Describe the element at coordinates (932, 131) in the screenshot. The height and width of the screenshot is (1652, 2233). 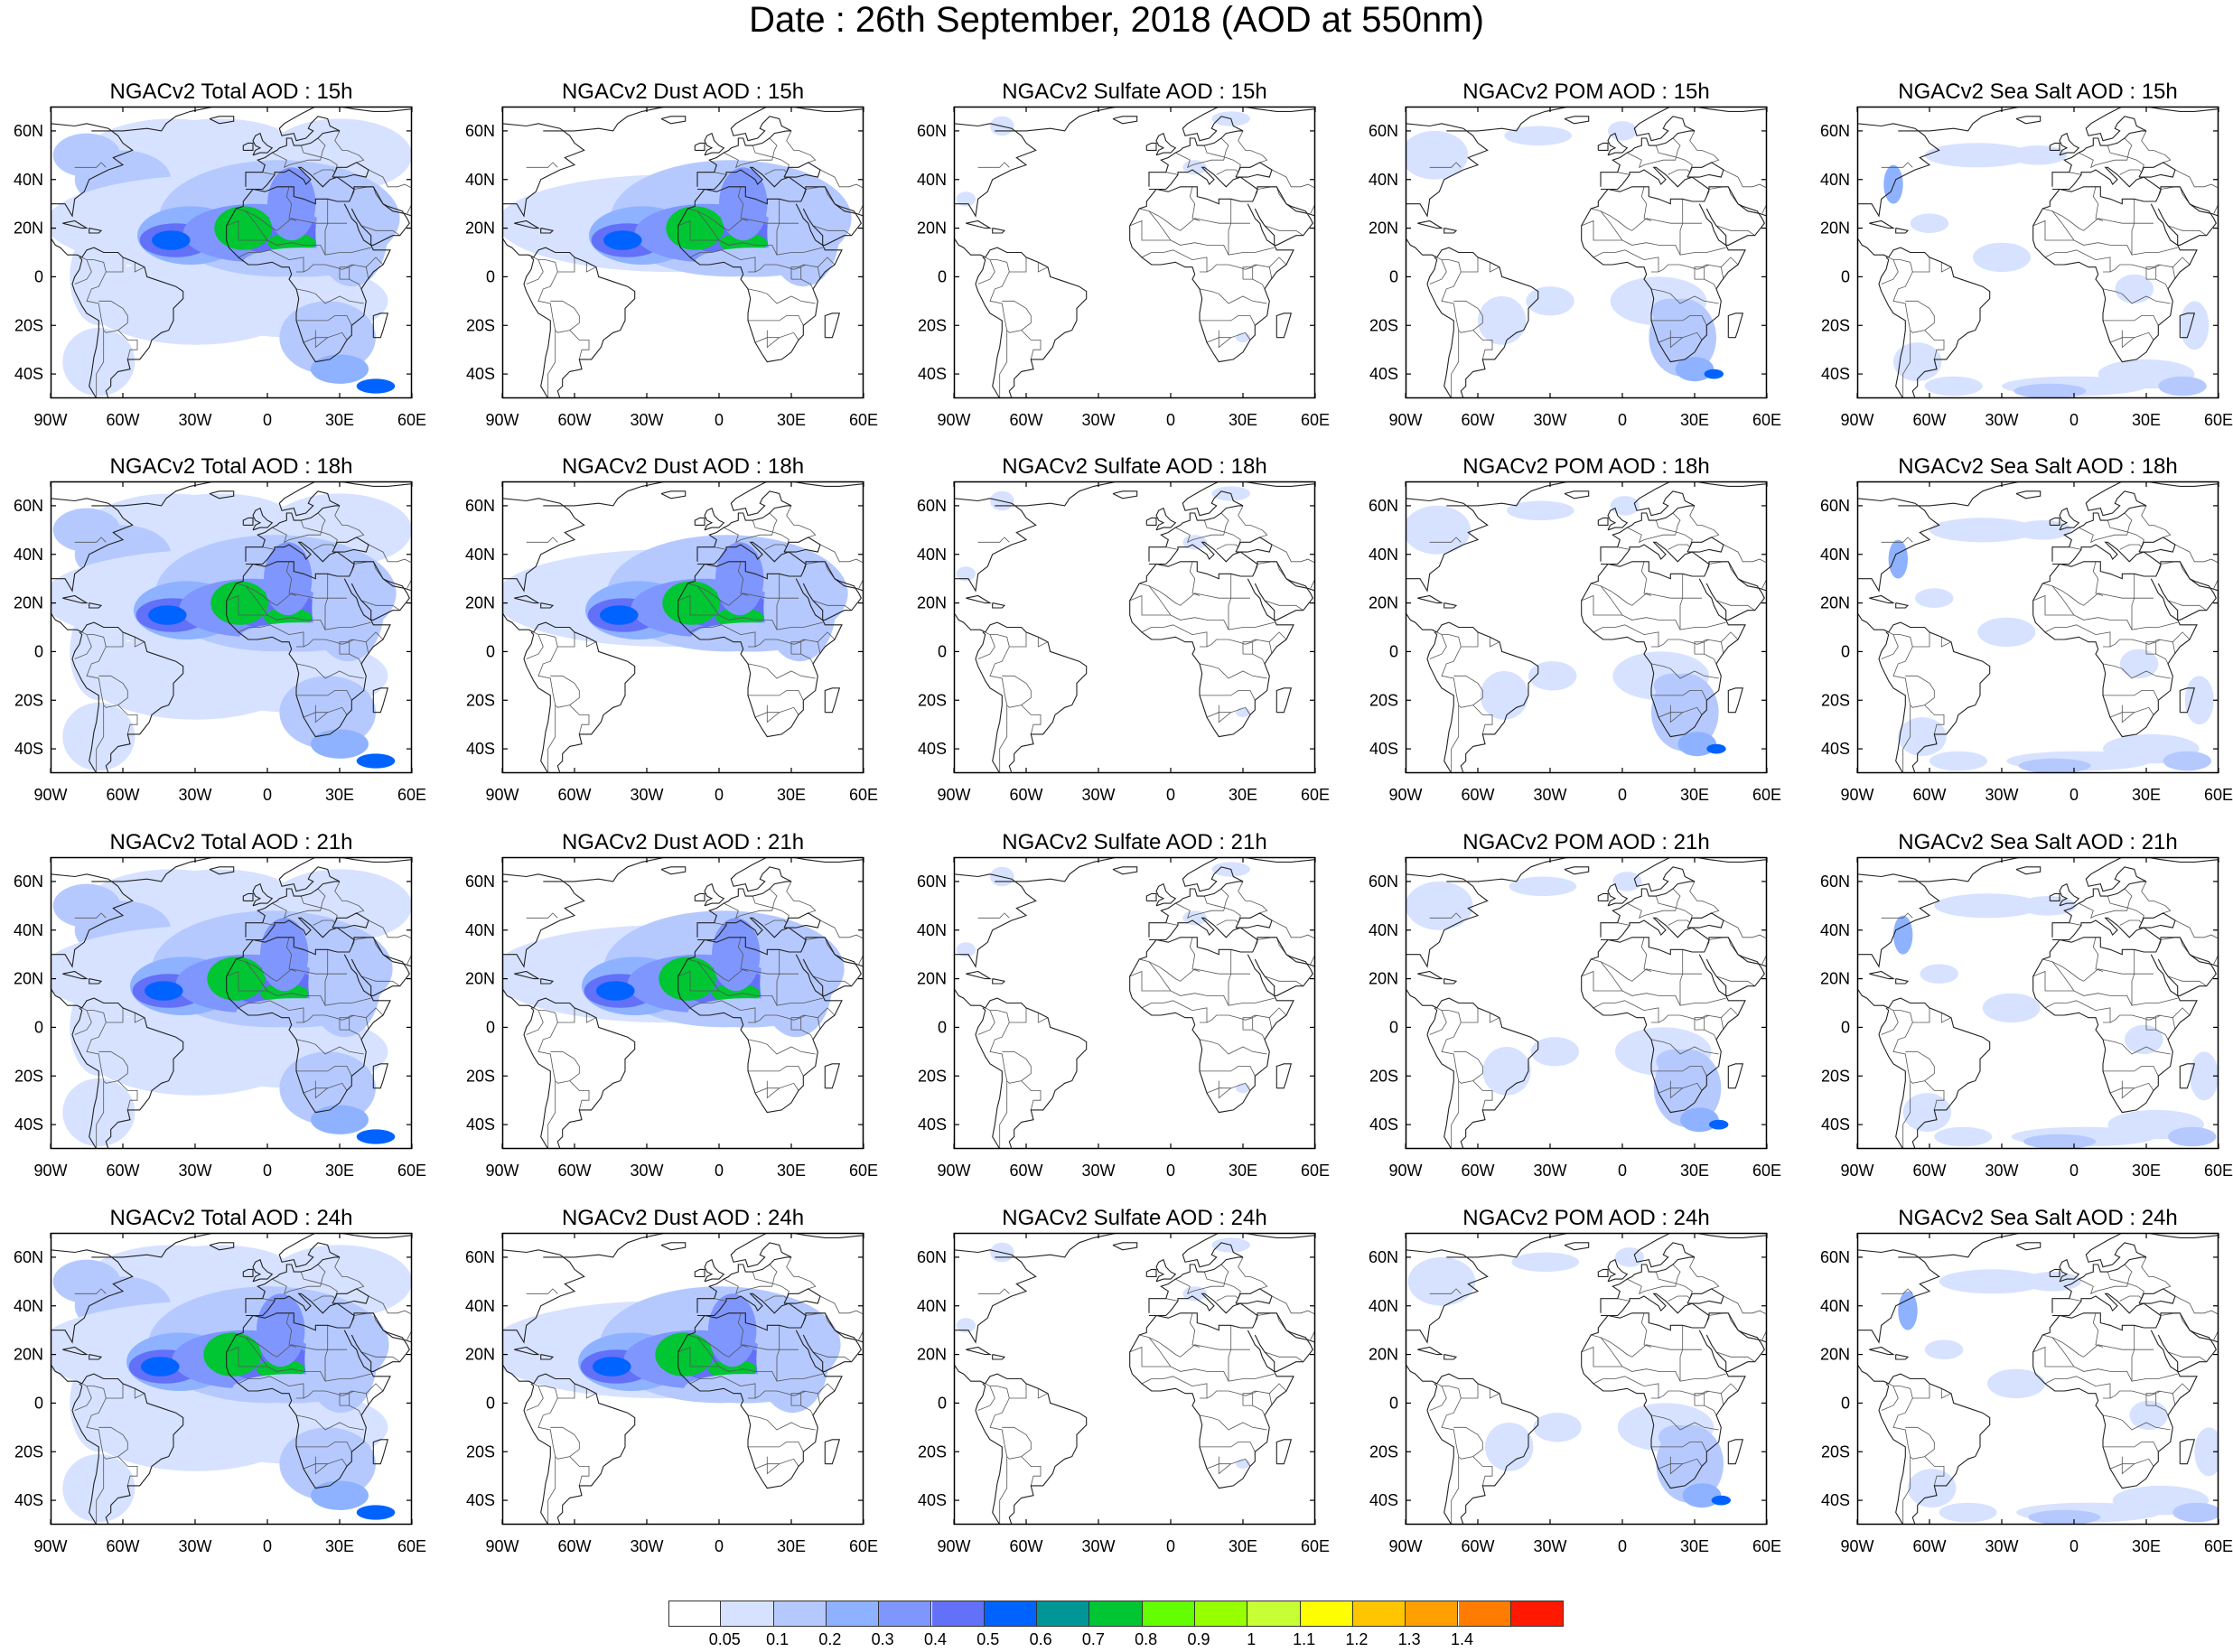
I see `lat-tick-label: 60N` at that location.